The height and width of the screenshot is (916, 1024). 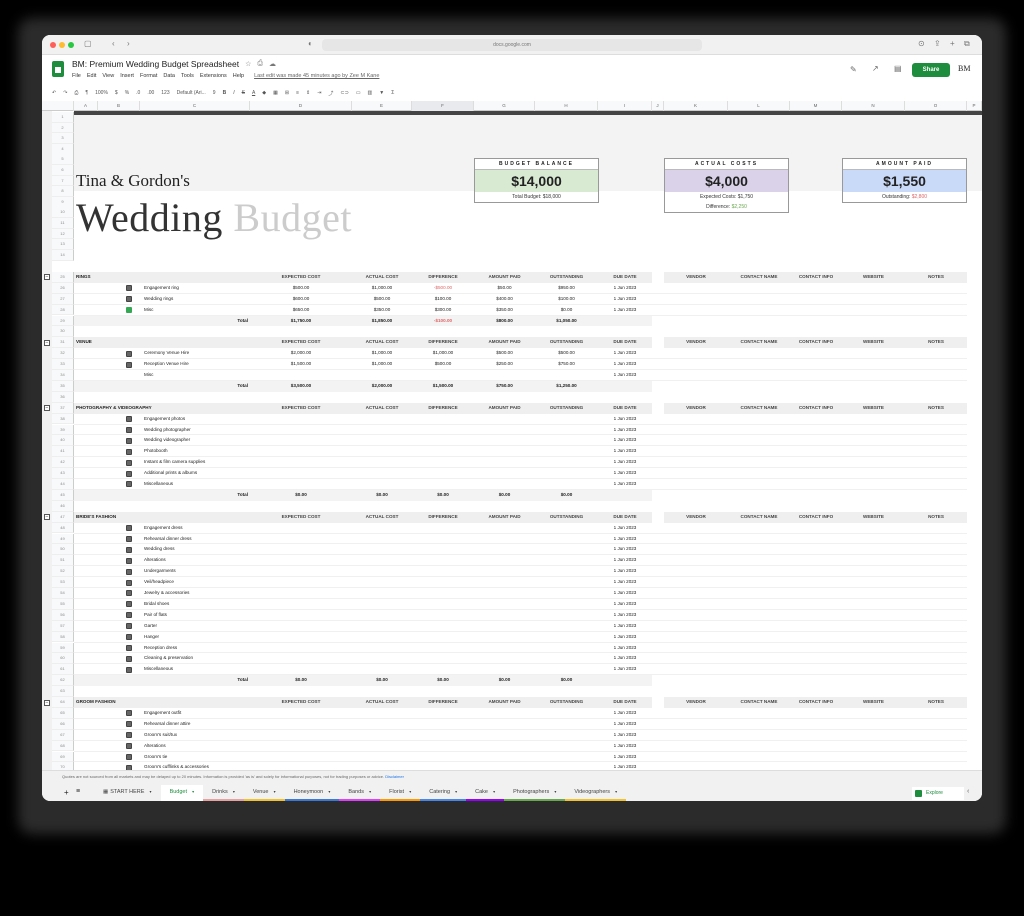 What do you see at coordinates (275, 93) in the screenshot?
I see `borders-icon: ▦` at bounding box center [275, 93].